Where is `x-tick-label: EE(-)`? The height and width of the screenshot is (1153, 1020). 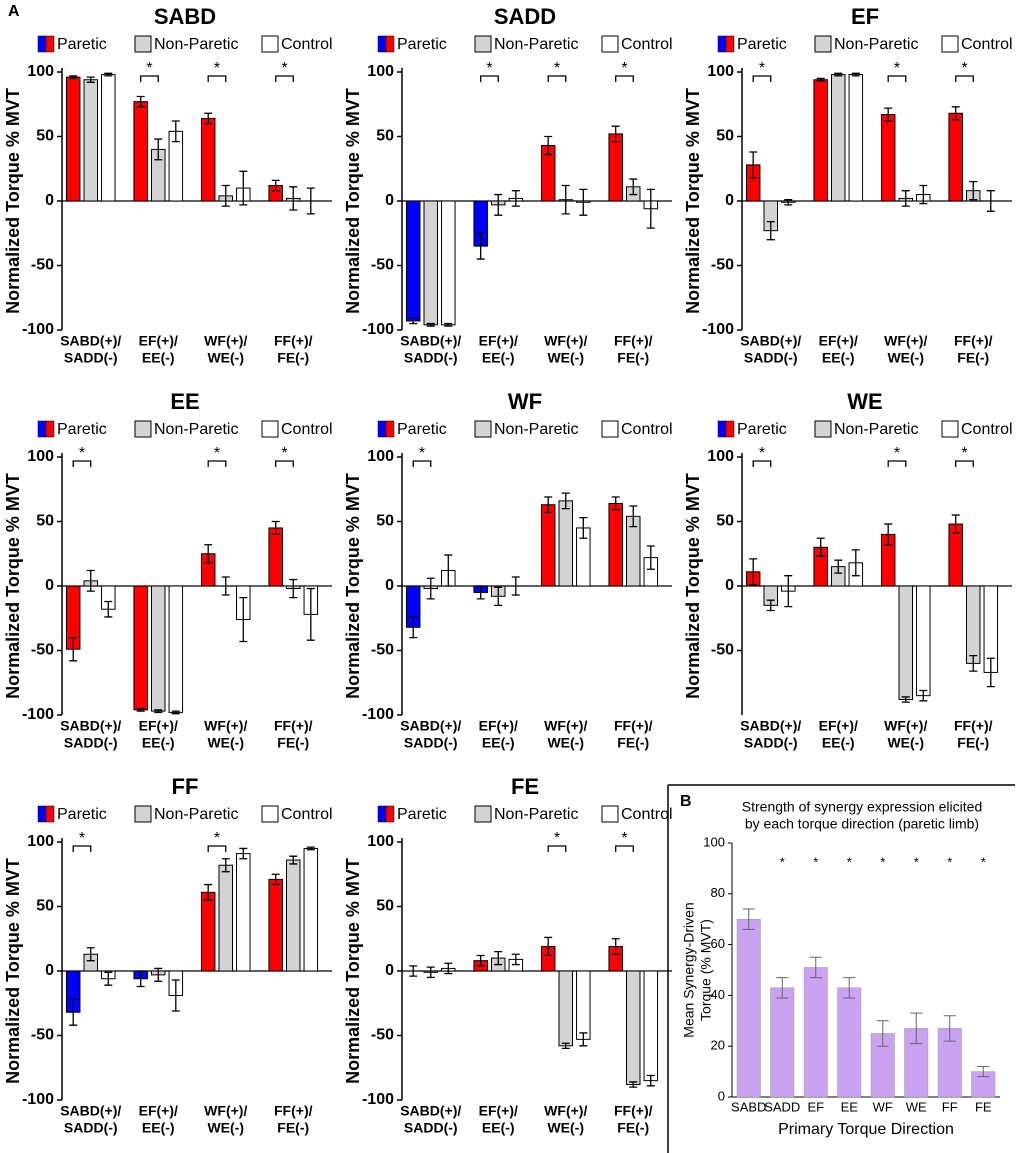 x-tick-label: EE(-) is located at coordinates (158, 1128).